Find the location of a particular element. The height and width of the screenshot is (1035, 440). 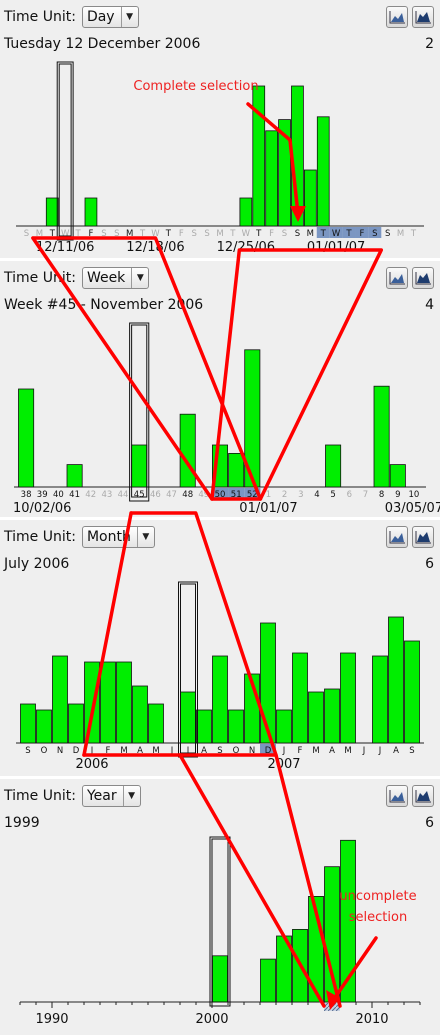

tick-label-25: T is located at coordinates (348, 234).